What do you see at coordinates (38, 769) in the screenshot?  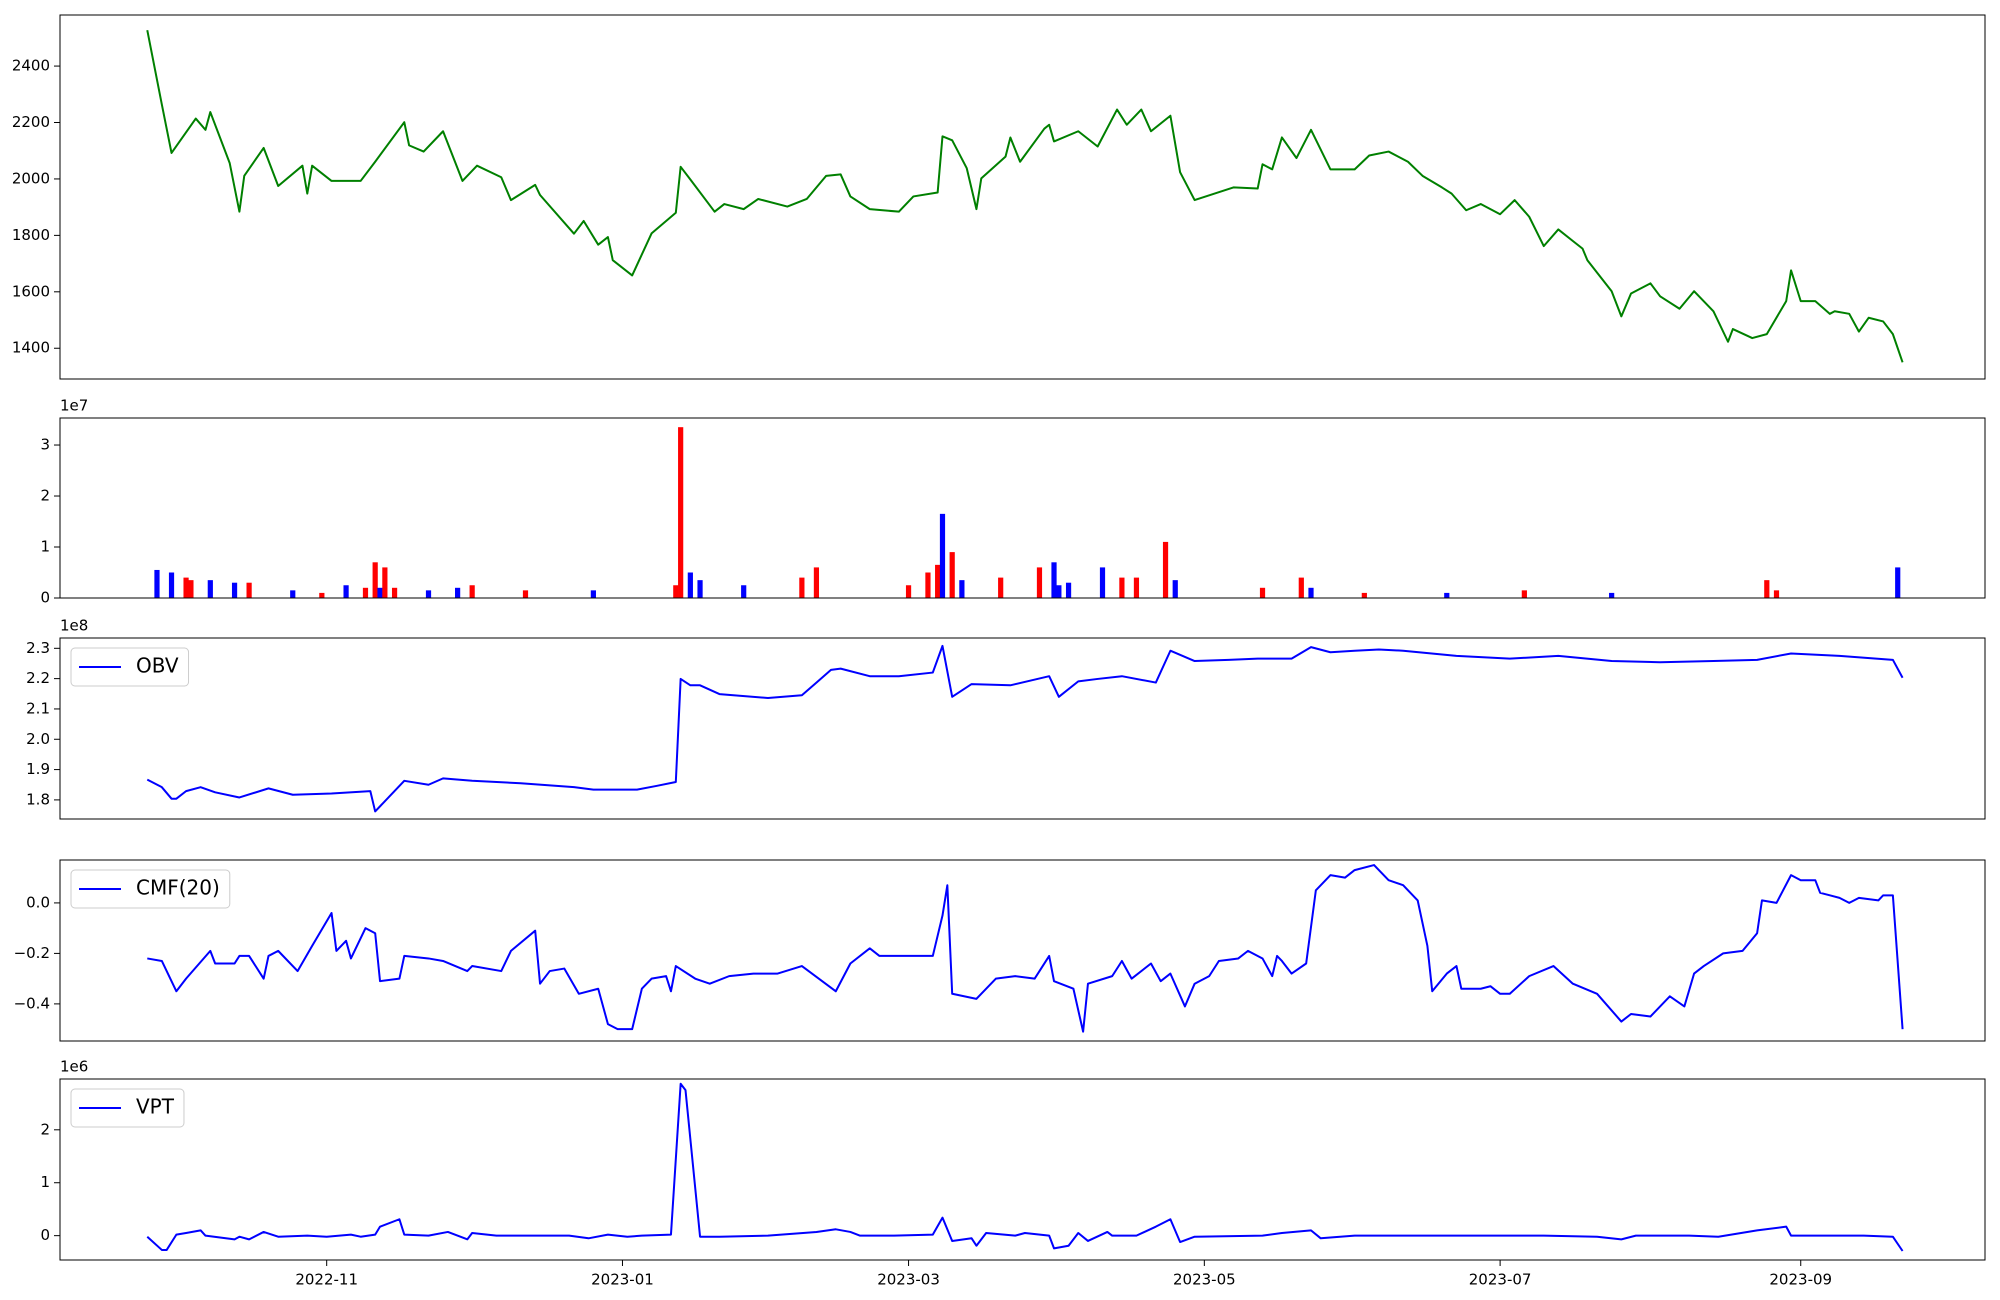 I see `y-tick-label: 1.9` at bounding box center [38, 769].